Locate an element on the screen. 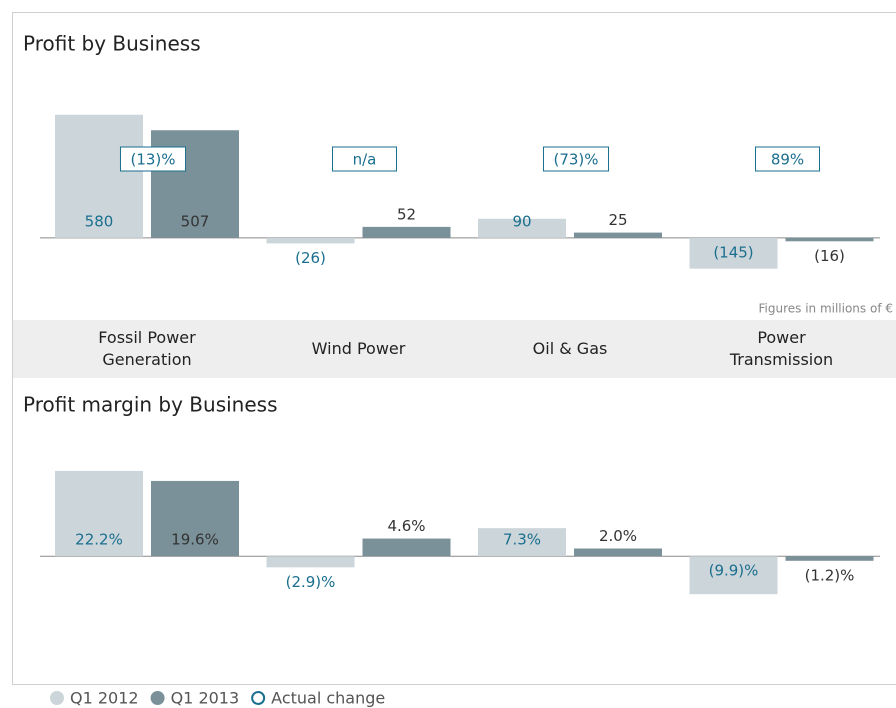 This screenshot has height=708, width=896. value-label: (1.2)% is located at coordinates (830, 575).